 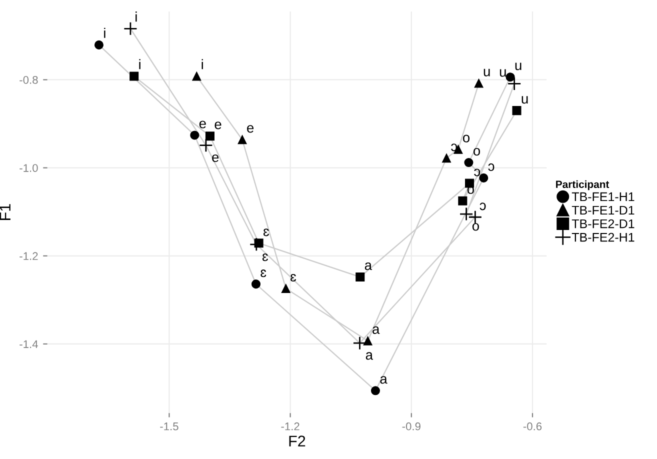 I want to click on legend-label: TB-FE1-D1, so click(x=603, y=210).